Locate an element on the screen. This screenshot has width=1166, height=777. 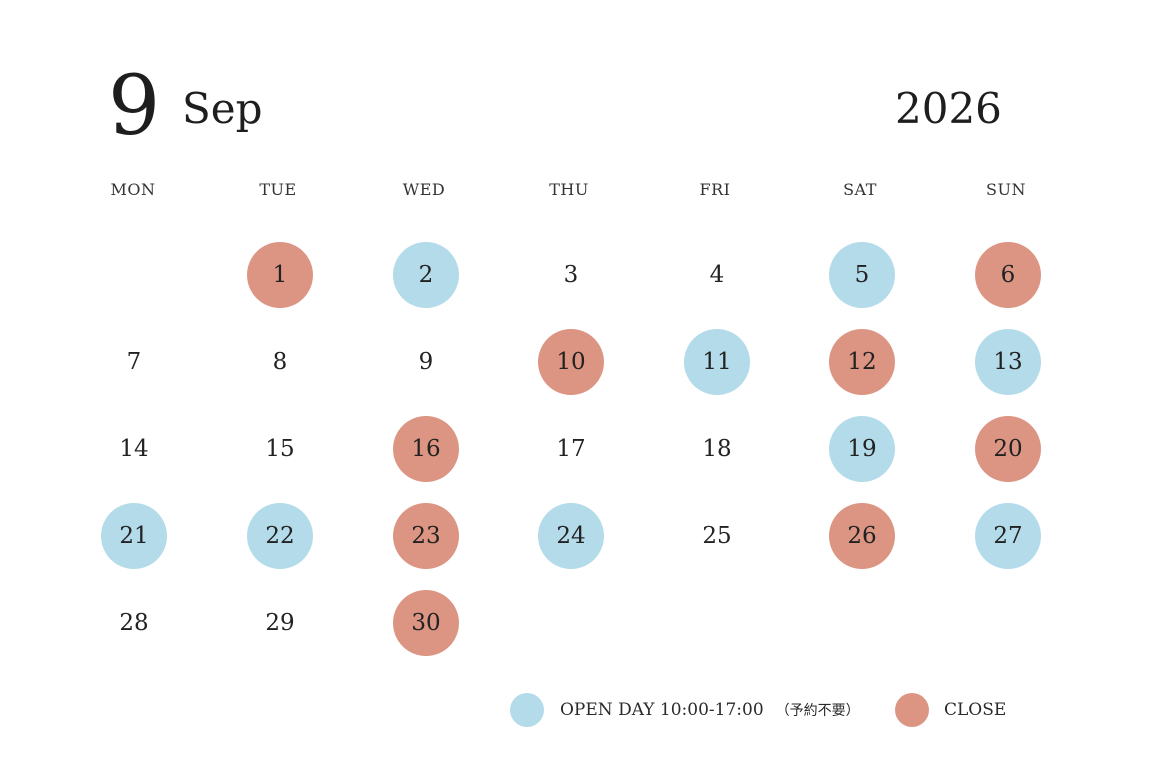
day-cell: 15 is located at coordinates (280, 449).